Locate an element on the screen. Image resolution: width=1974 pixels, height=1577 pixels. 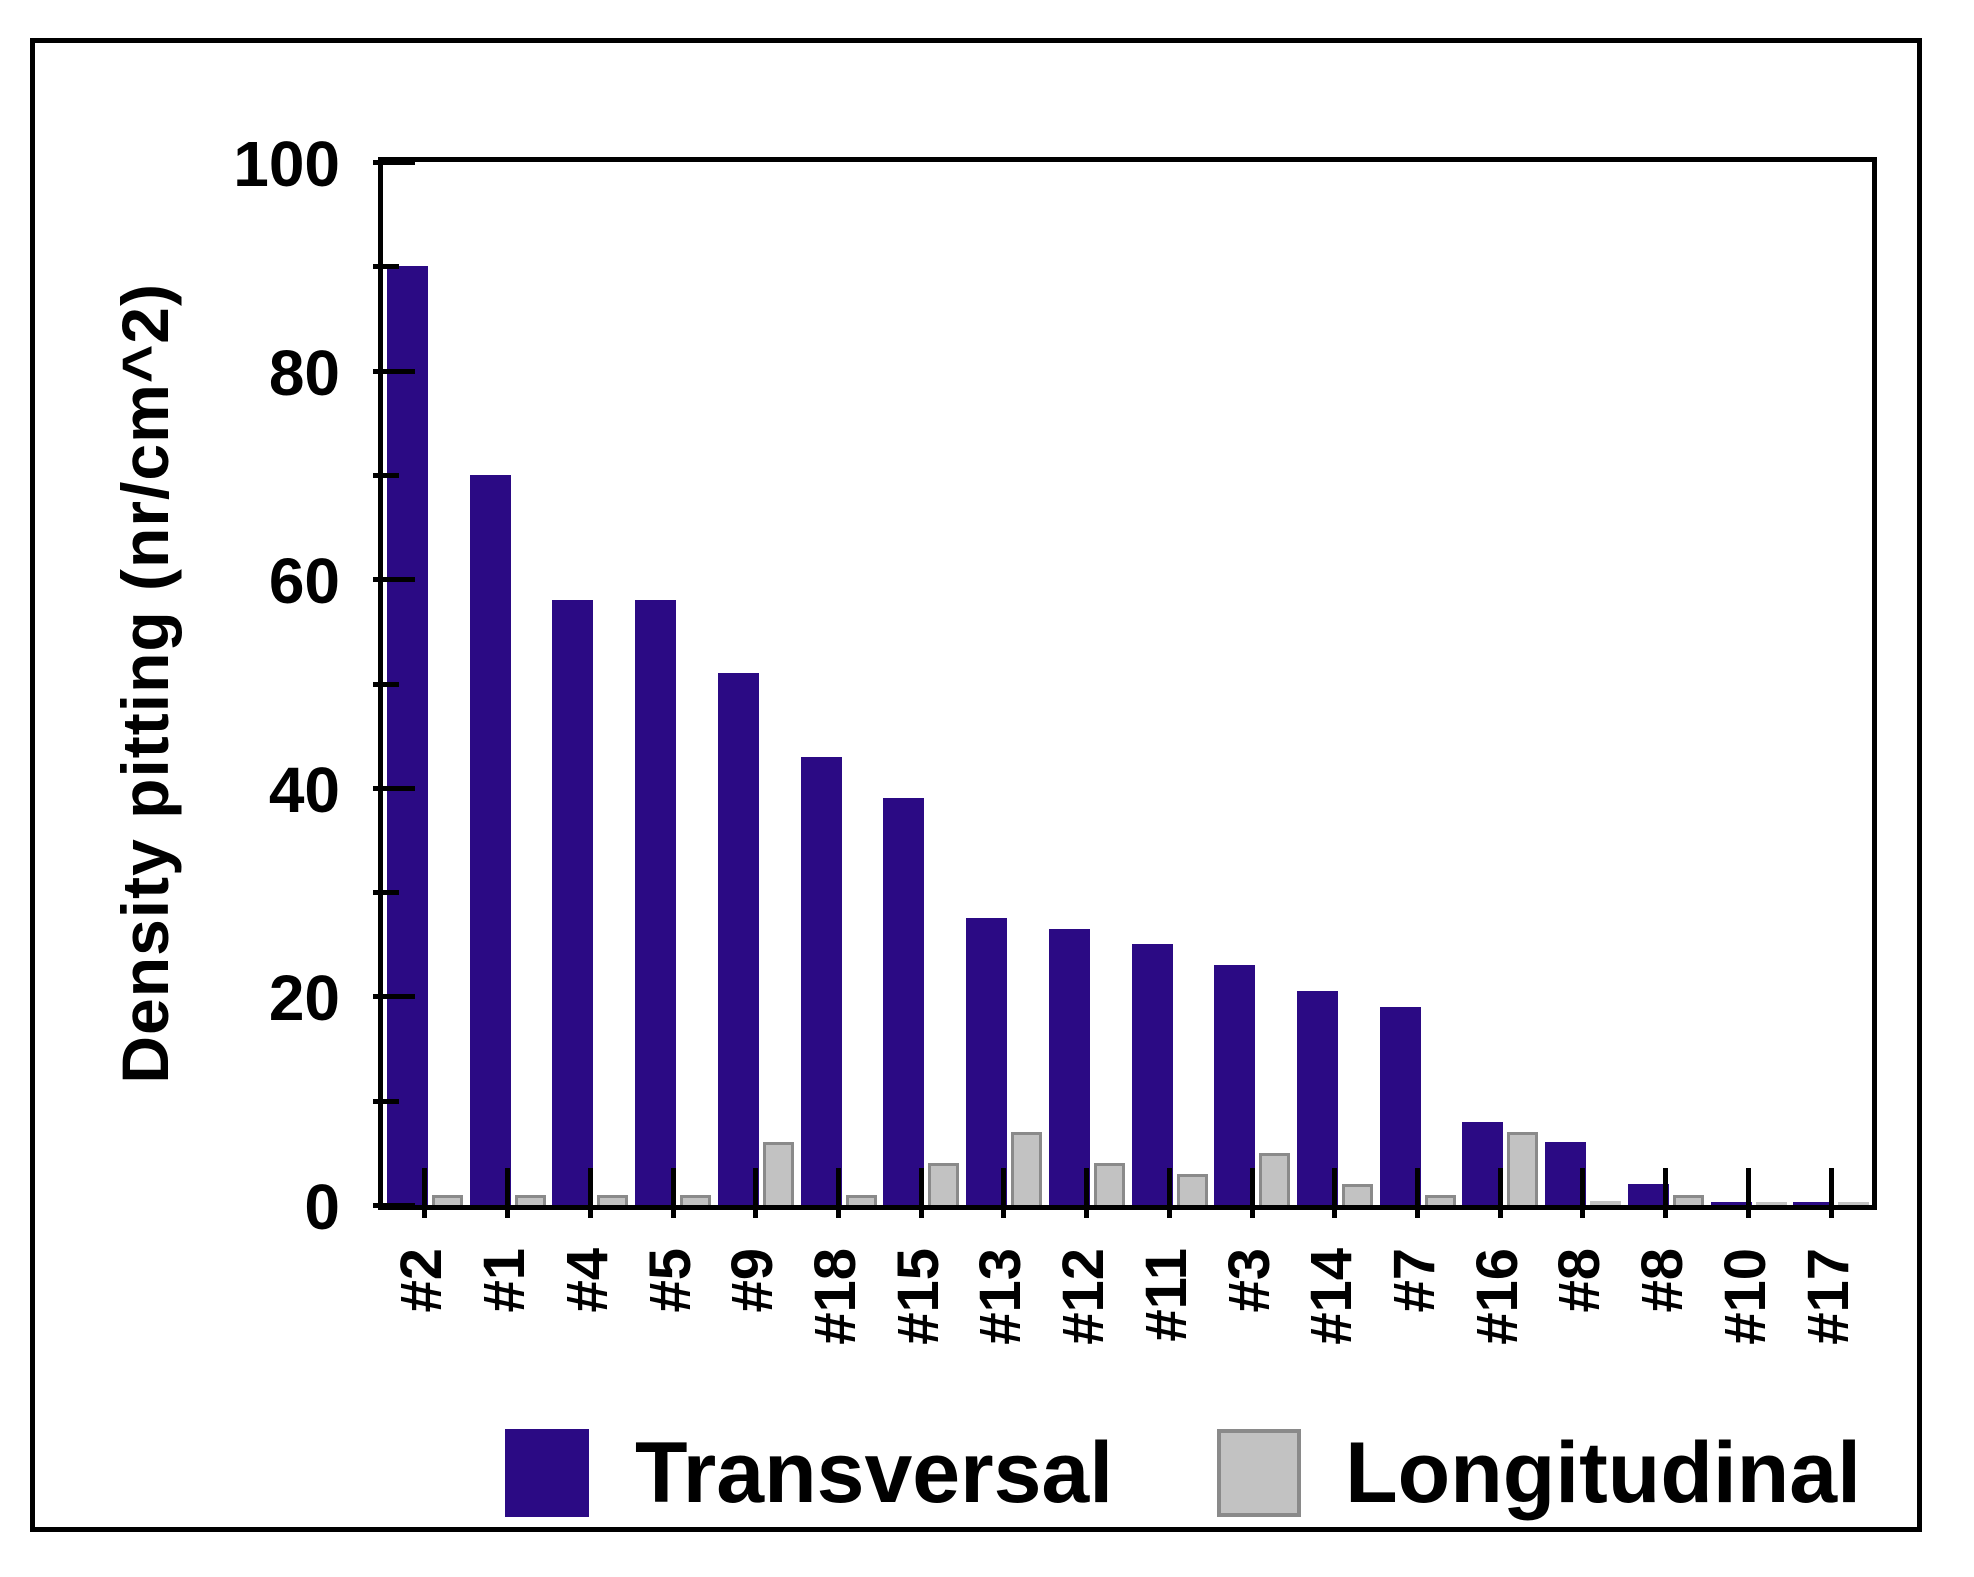
x-category-label: #9 is located at coordinates (753, 1280).